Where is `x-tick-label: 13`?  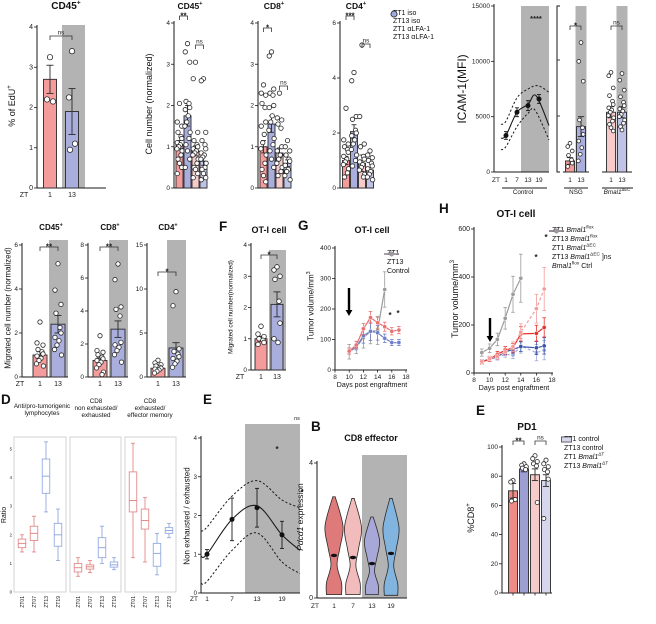 x-tick-label: 13 is located at coordinates (581, 180).